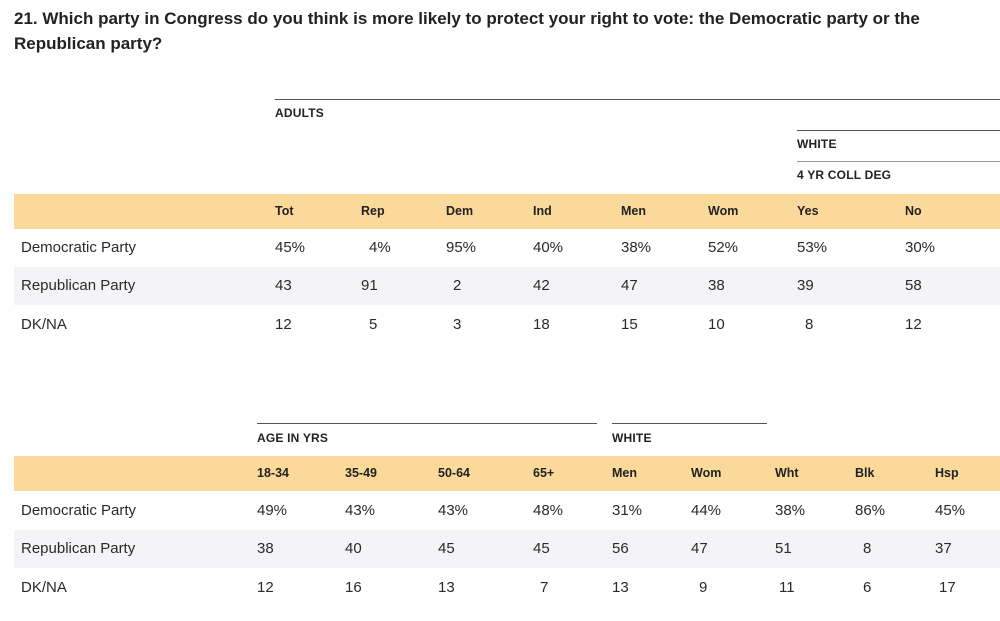  What do you see at coordinates (461, 247) in the screenshot?
I see `table-cell: 95%` at bounding box center [461, 247].